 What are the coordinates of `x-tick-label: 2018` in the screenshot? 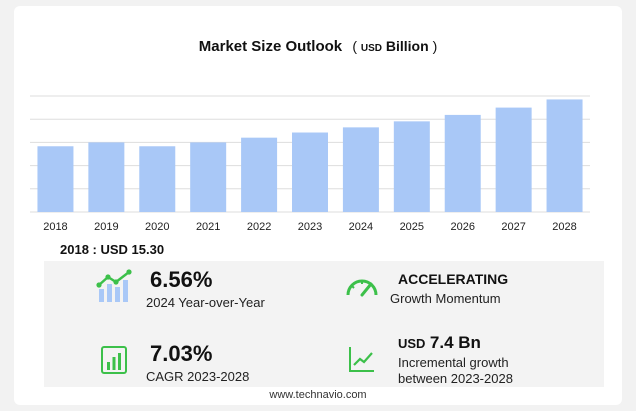 It's located at (55, 227).